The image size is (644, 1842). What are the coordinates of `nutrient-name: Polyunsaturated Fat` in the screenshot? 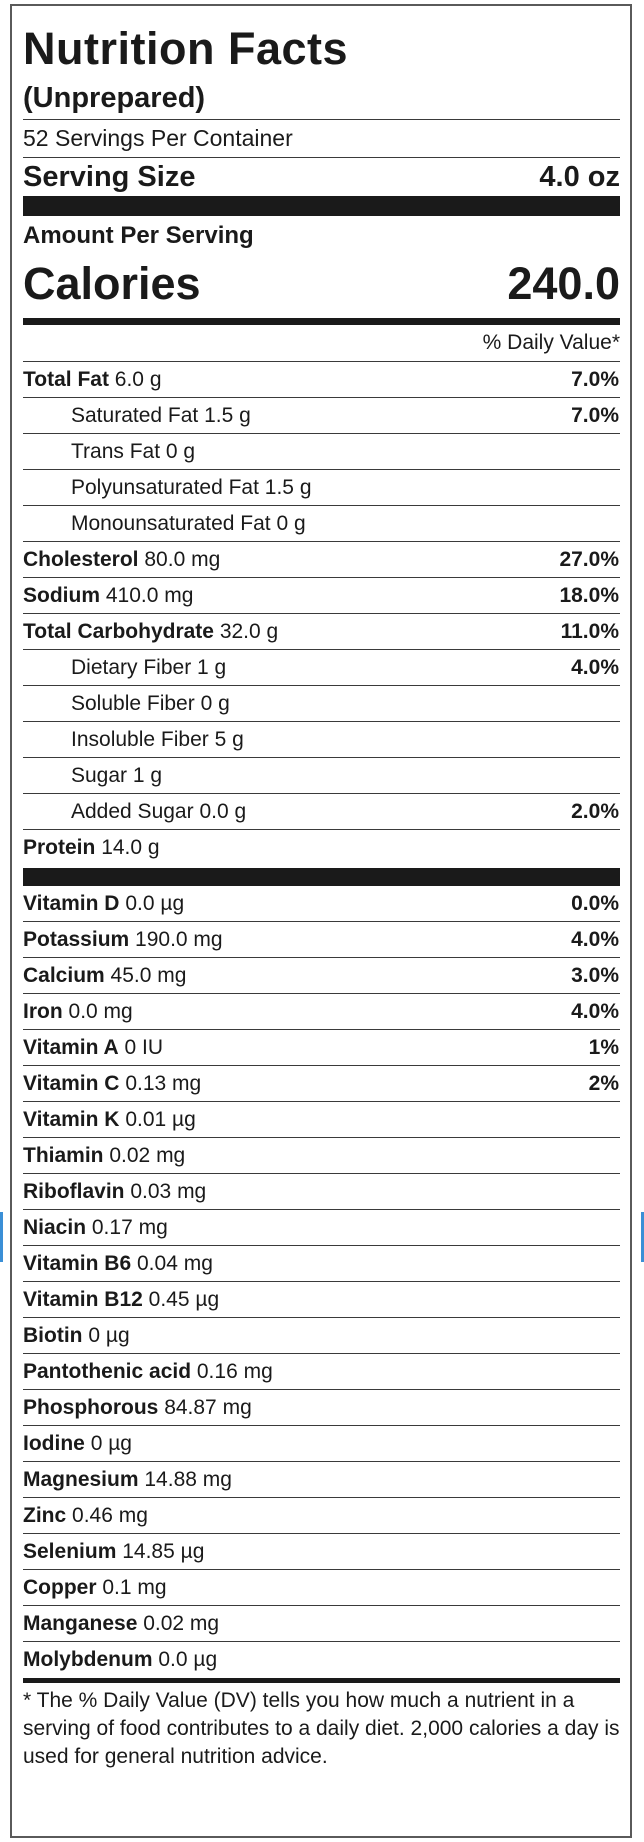 It's located at (165, 487).